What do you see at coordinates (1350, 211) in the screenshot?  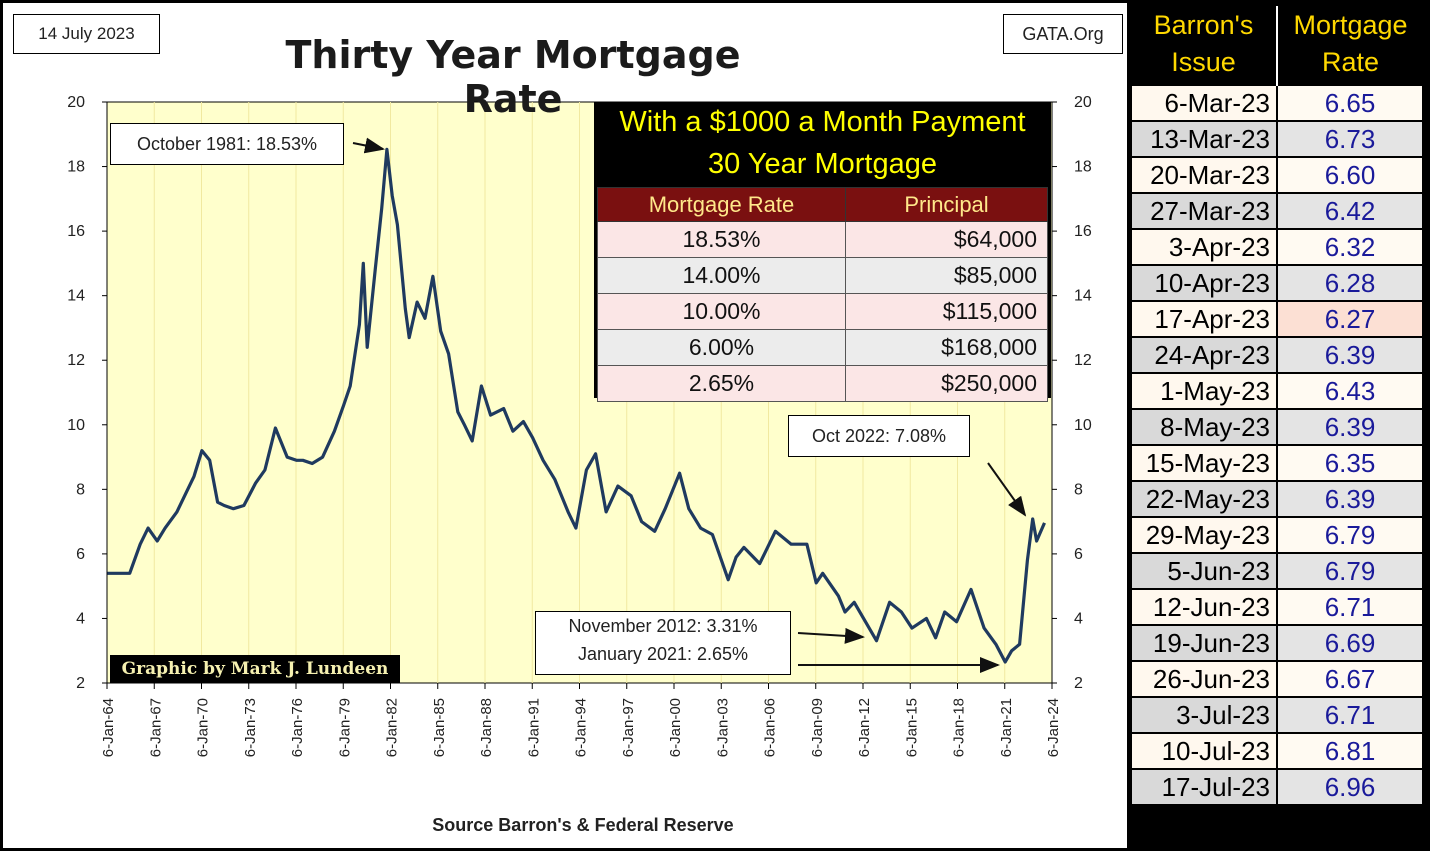 I see `rate-value: 6.42` at bounding box center [1350, 211].